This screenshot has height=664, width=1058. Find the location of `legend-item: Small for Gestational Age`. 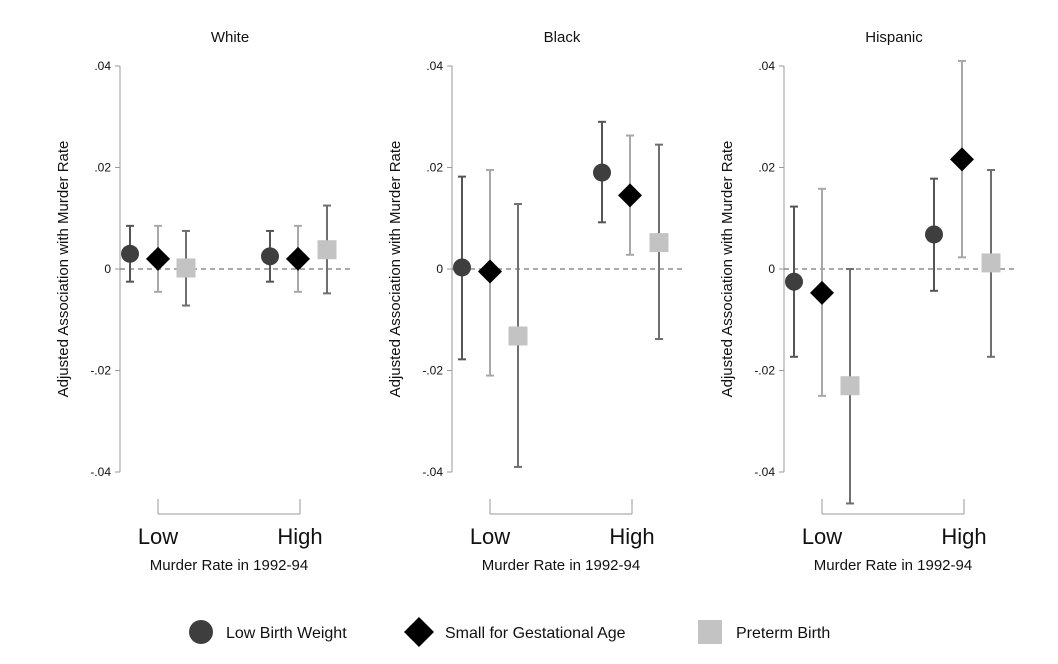

legend-item: Small for Gestational Age is located at coordinates (515, 632).